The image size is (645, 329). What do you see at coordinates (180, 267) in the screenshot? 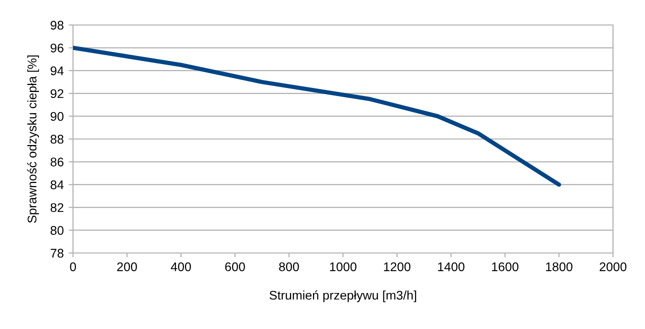
I see `x-tick-label: 400` at bounding box center [180, 267].